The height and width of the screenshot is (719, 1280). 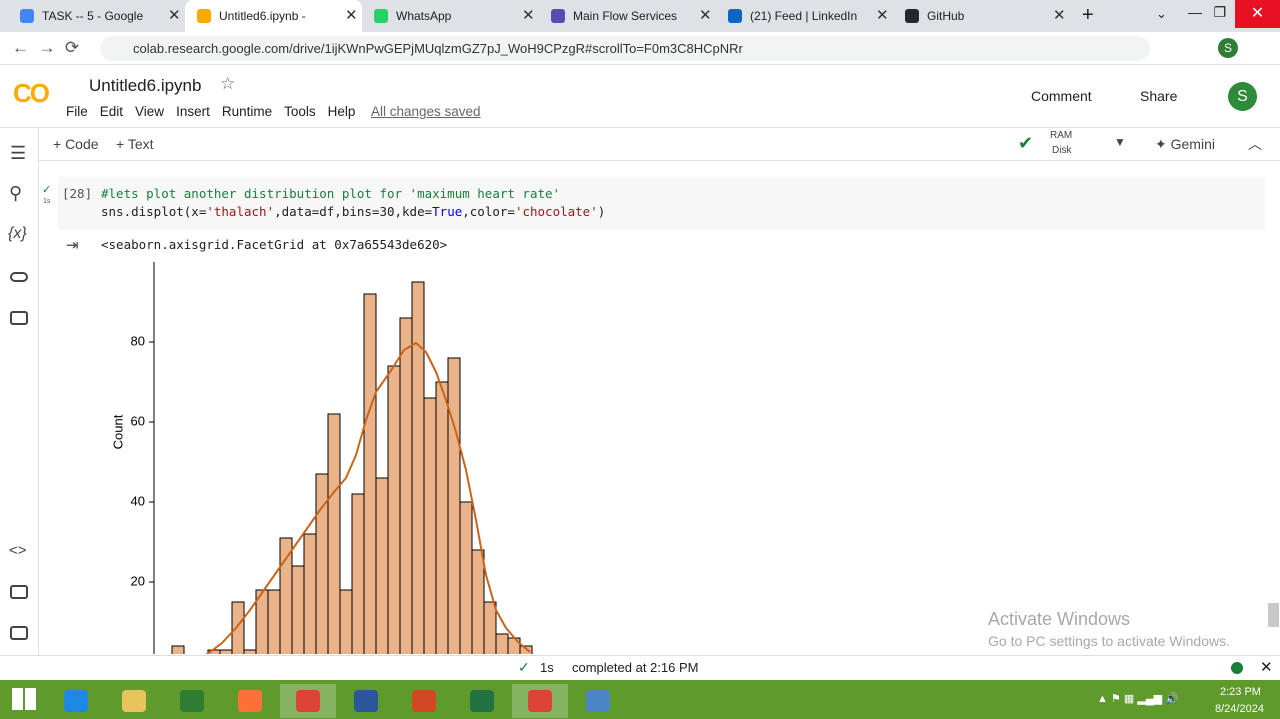 I want to click on menu-item: Edit, so click(x=111, y=111).